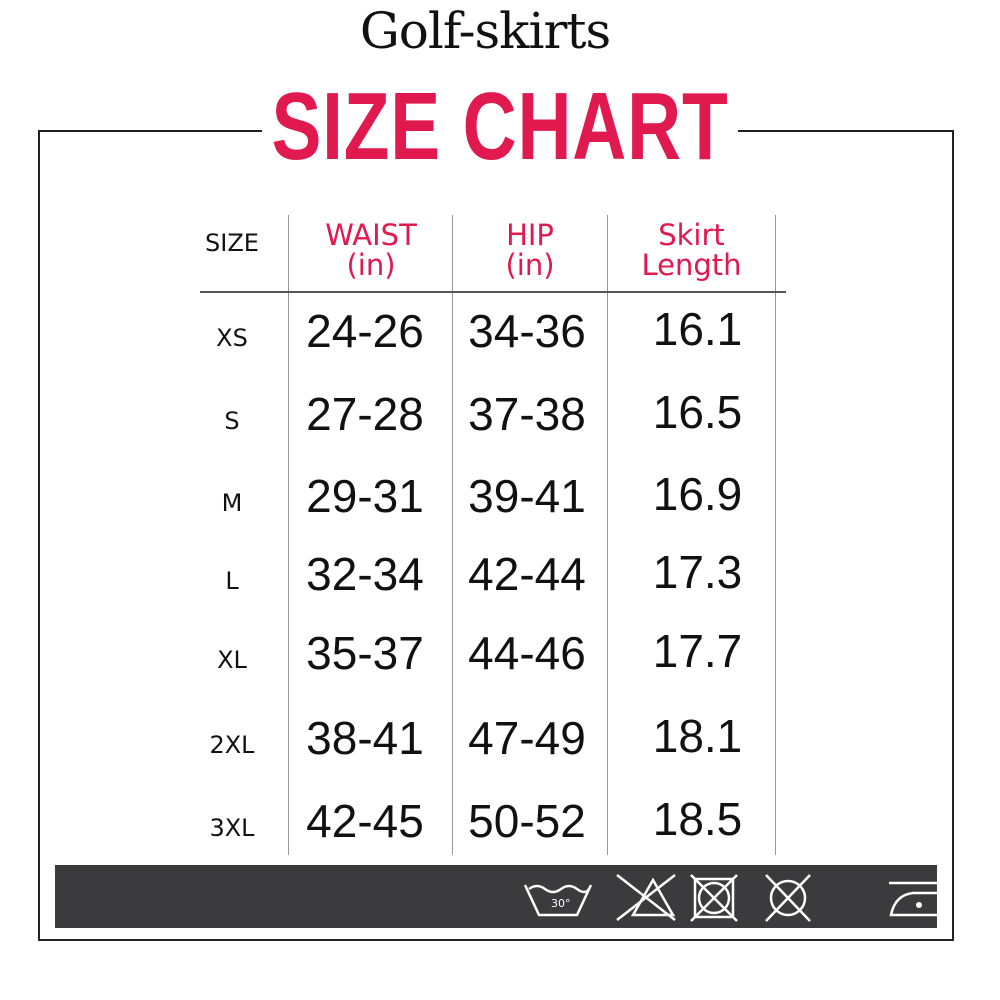  What do you see at coordinates (527, 653) in the screenshot?
I see `hip-value: 44-46` at bounding box center [527, 653].